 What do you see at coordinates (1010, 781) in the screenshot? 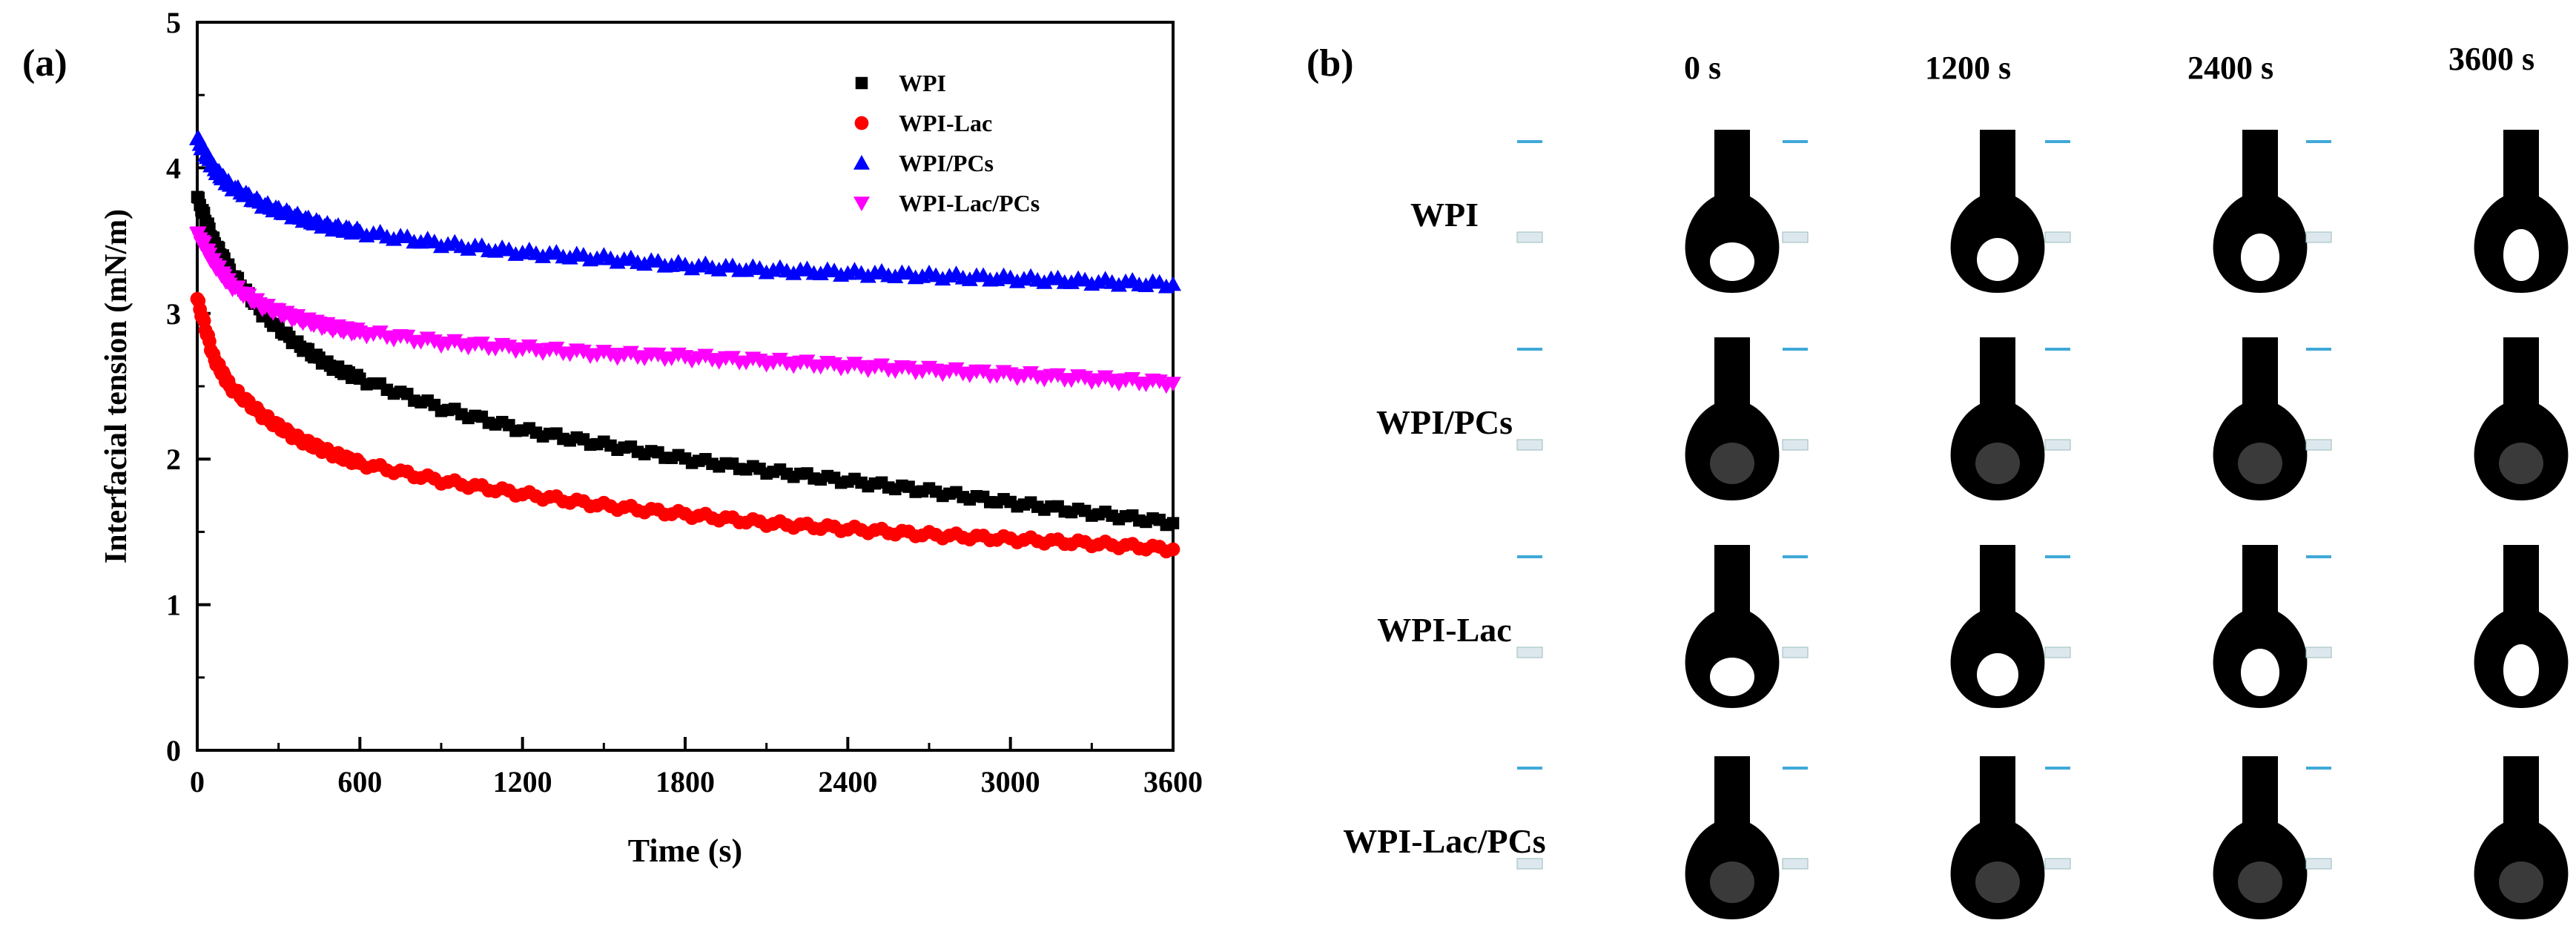
I see `x-tick-label: 3000` at bounding box center [1010, 781].